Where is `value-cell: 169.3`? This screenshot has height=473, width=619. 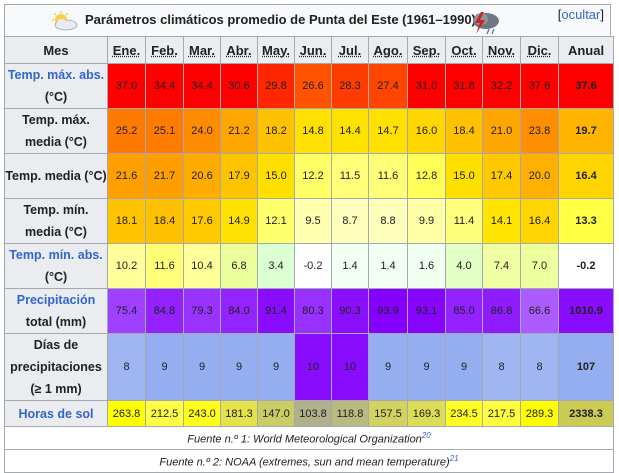 value-cell: 169.3 is located at coordinates (426, 413).